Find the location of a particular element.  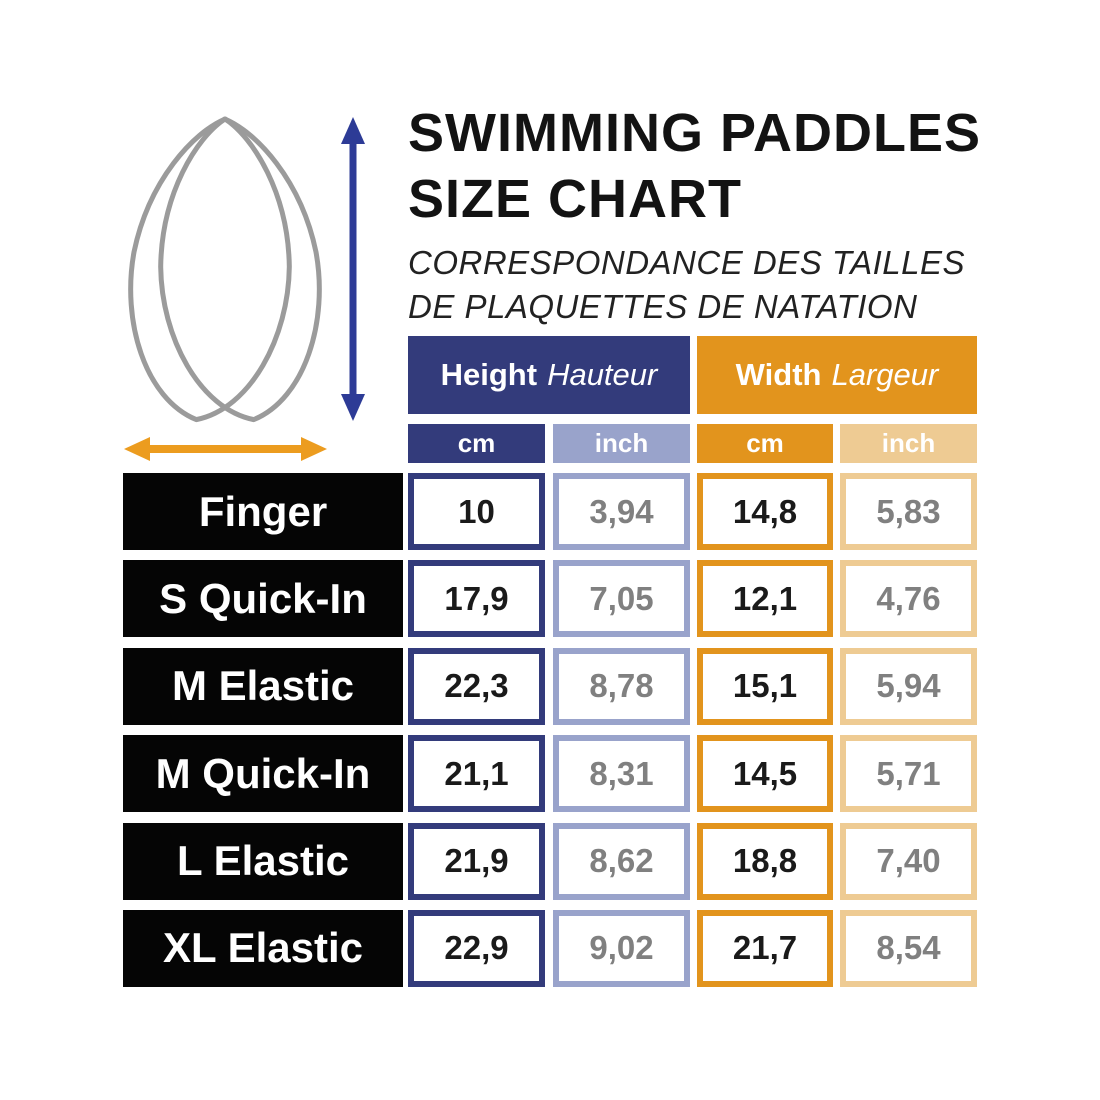

width-cm-value: 21,7 is located at coordinates (765, 948).